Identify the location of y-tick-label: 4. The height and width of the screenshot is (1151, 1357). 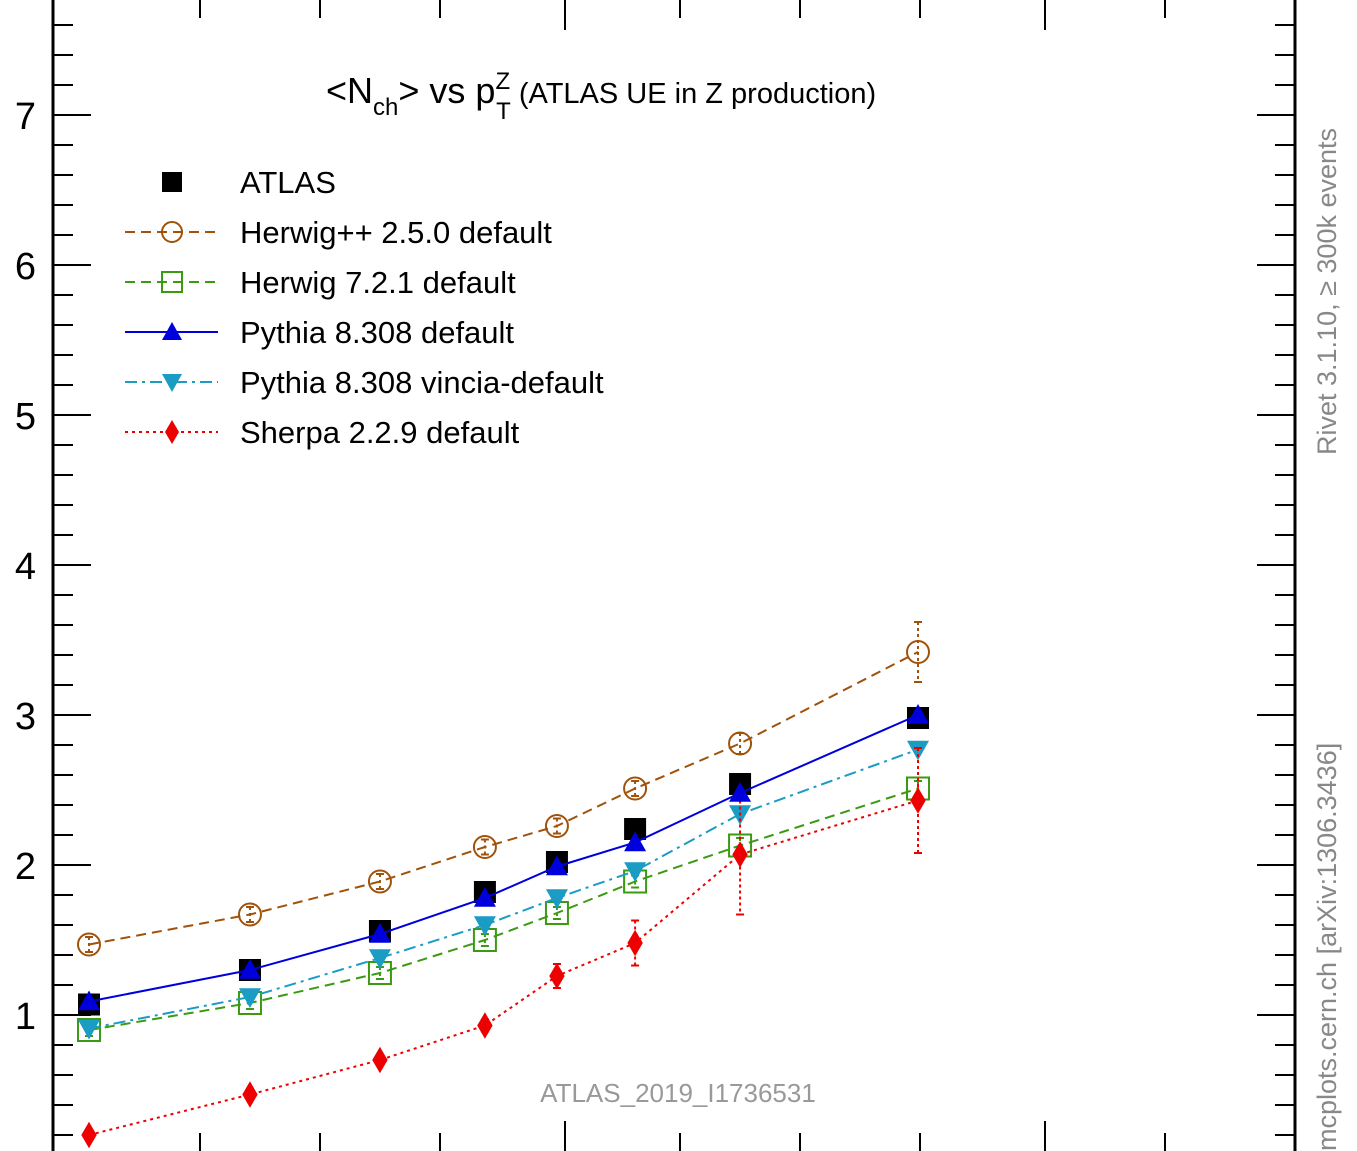
(25, 567).